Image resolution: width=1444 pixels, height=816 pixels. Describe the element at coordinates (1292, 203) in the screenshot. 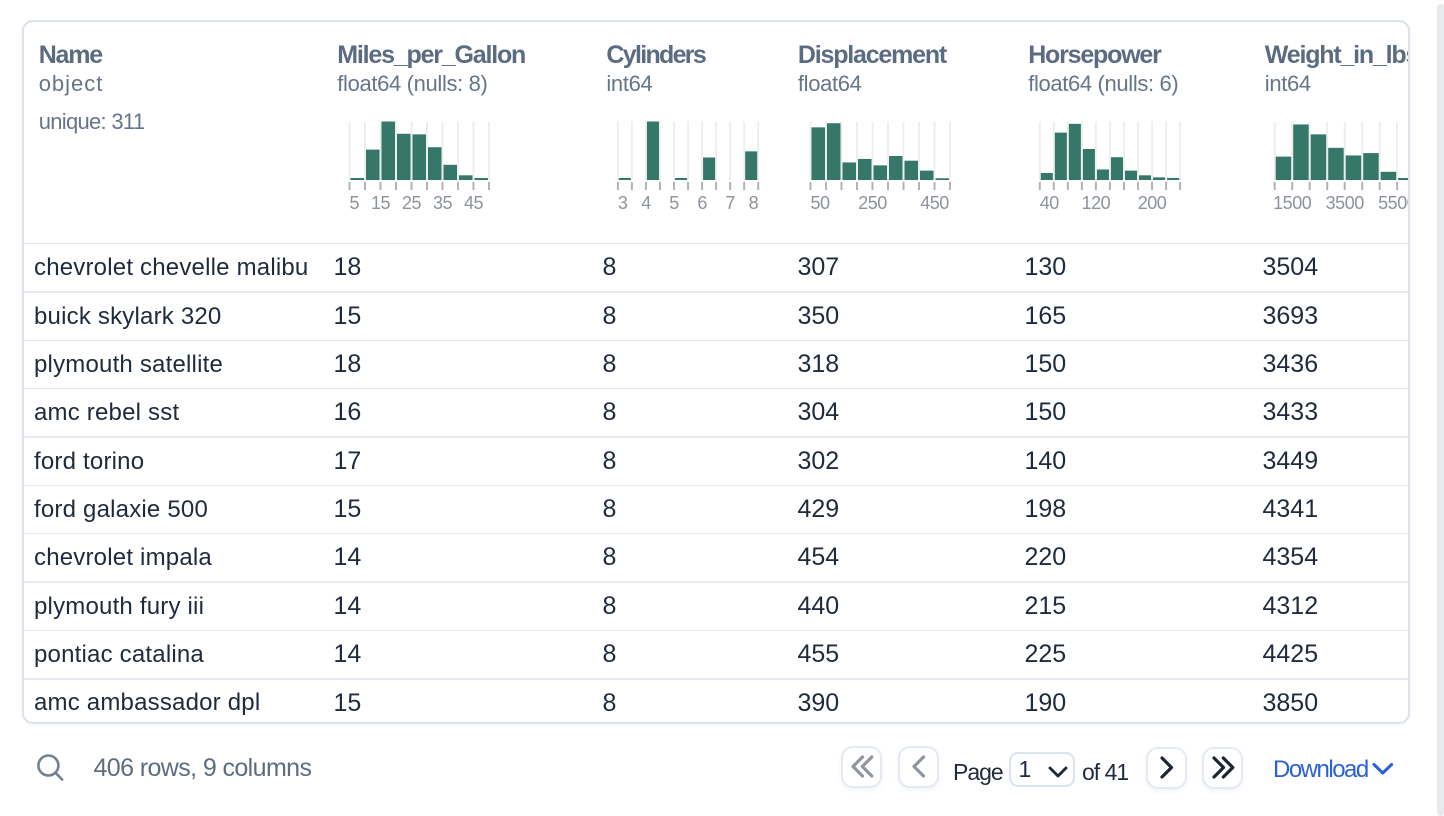

I see `svg-text: 1500` at that location.